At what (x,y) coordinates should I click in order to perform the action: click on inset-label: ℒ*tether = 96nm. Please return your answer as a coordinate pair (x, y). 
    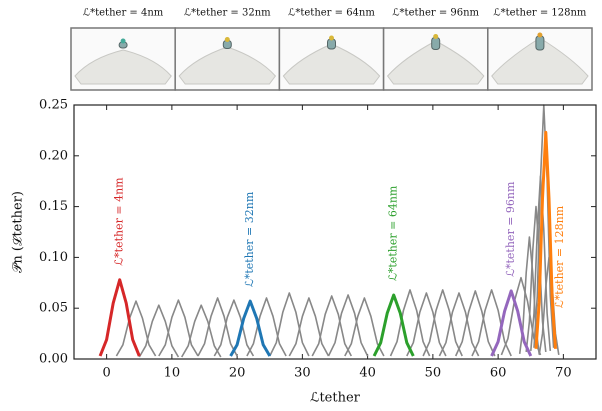
    Looking at the image, I should click on (435, 13).